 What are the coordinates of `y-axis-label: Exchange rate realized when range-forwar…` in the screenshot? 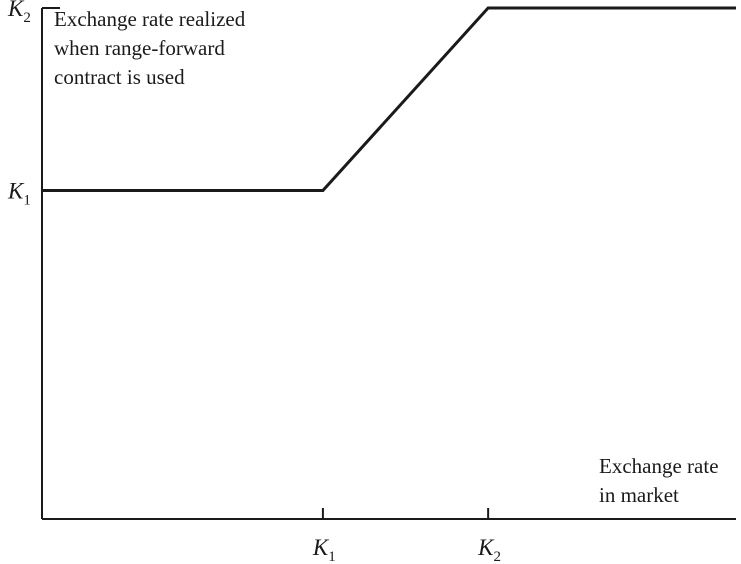 It's located at (152, 48).